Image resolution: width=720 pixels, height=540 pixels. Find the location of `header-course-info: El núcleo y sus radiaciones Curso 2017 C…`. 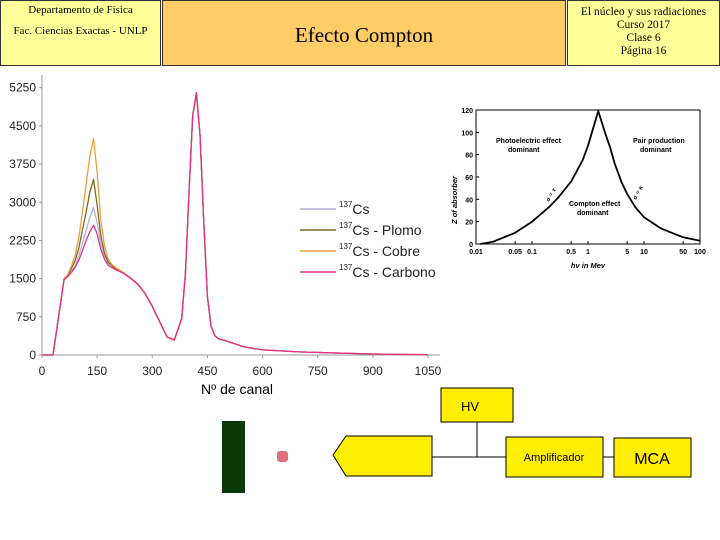

header-course-info: El núcleo y sus radiaciones Curso 2017 C… is located at coordinates (643, 33).